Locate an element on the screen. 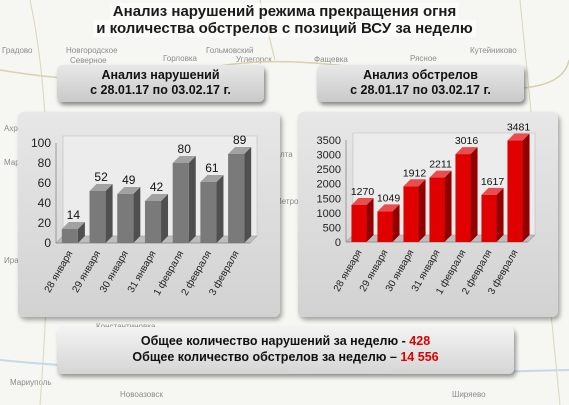 This screenshot has width=569, height=405. data-label: 2211 is located at coordinates (440, 165).